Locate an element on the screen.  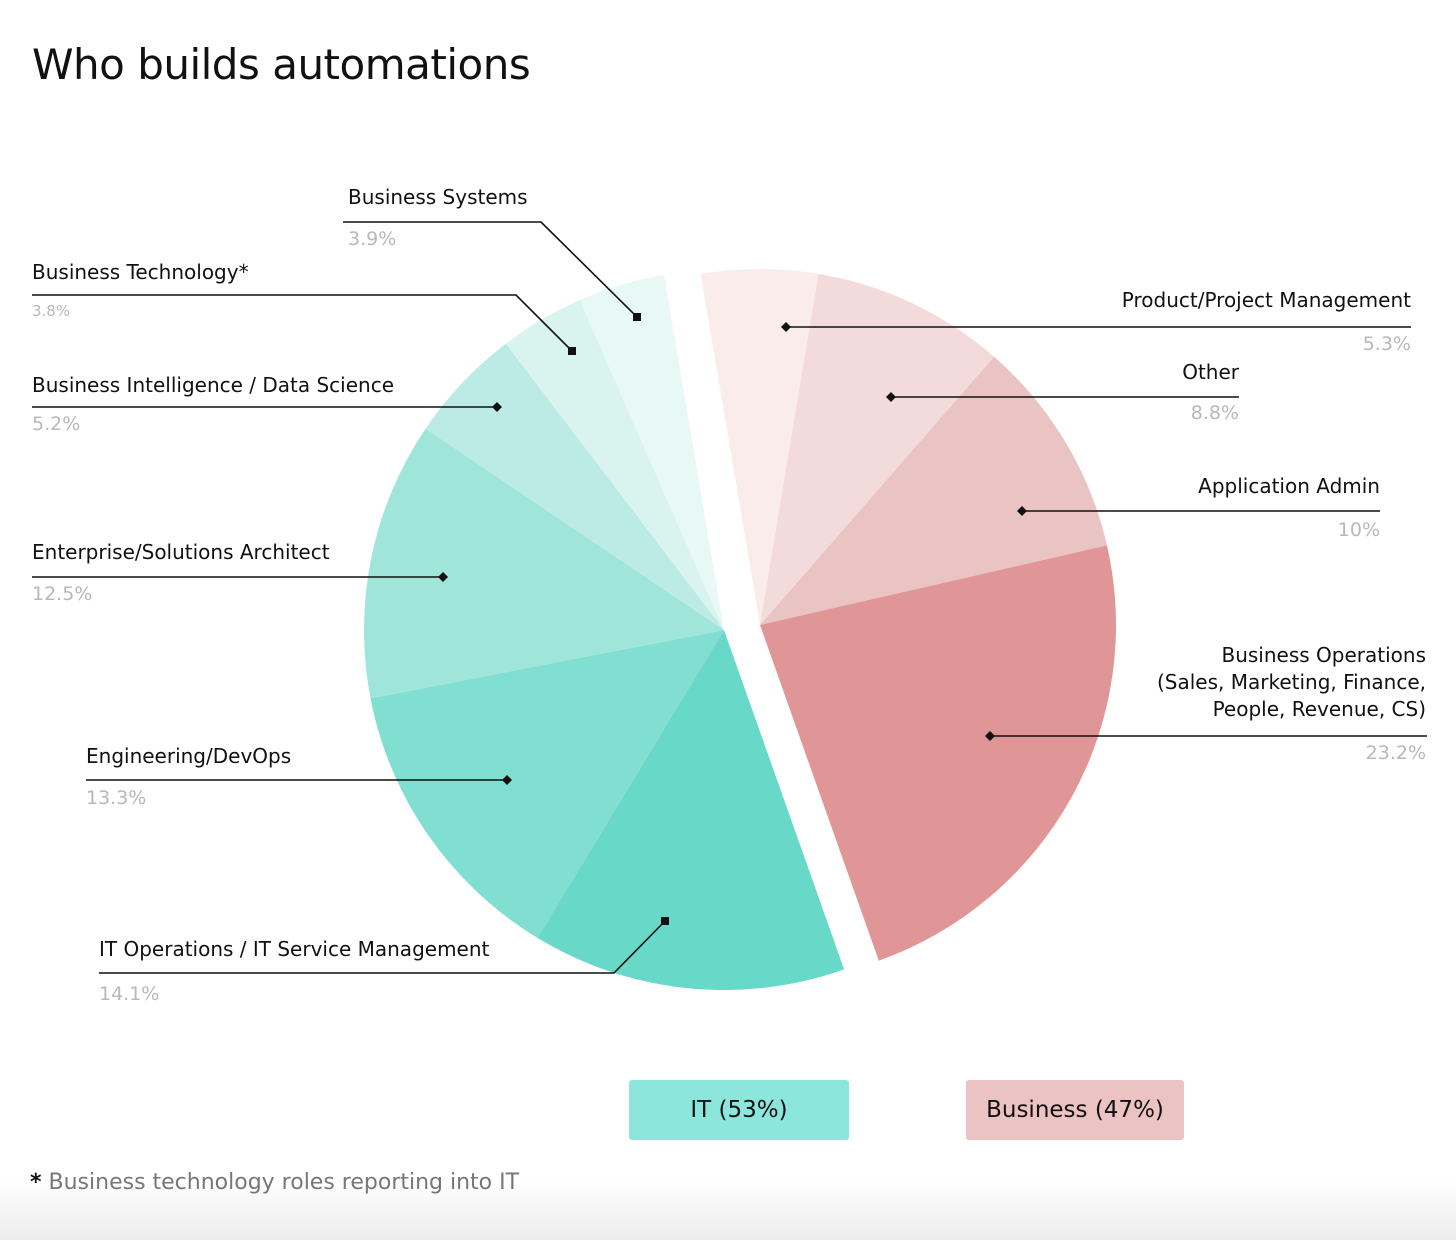
label-it-operations: IT Operations / IT Service Management is located at coordinates (294, 949).